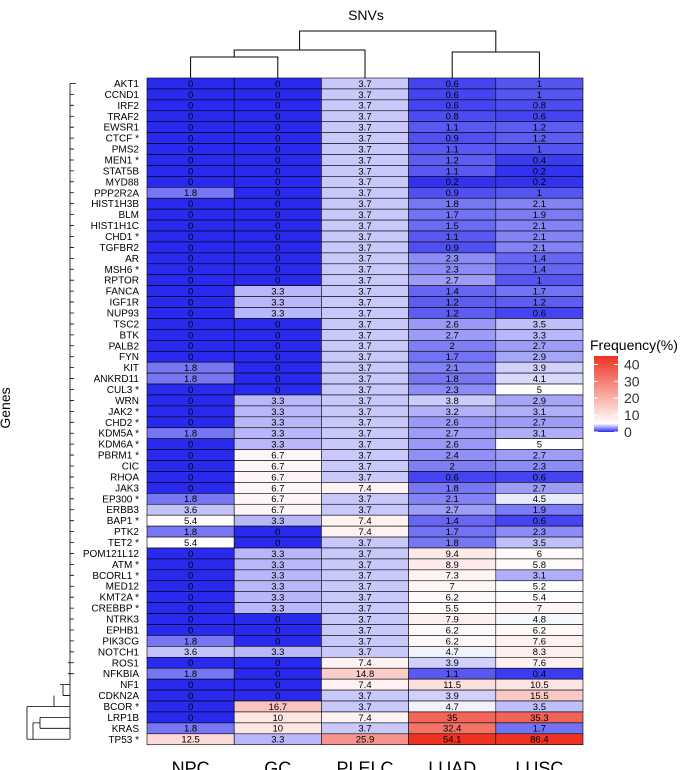  Describe the element at coordinates (126, 663) in the screenshot. I see `row-label: ROS1` at that location.